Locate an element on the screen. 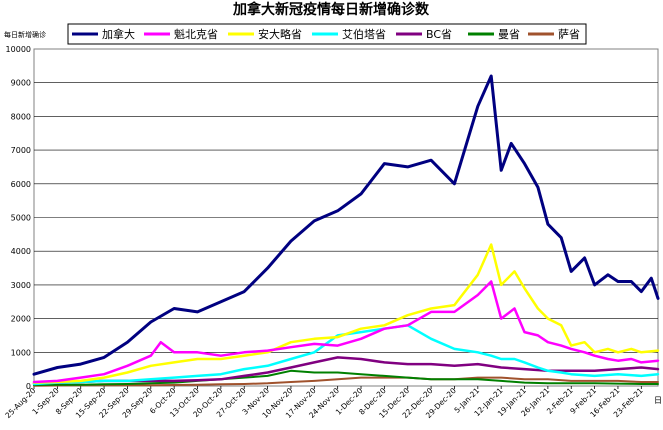 This screenshot has width=663, height=430. legend-entries: 加拿大 魁北克省 安大略省 艾伯塔省 BC省 曼省 萨省 is located at coordinates (326, 34).